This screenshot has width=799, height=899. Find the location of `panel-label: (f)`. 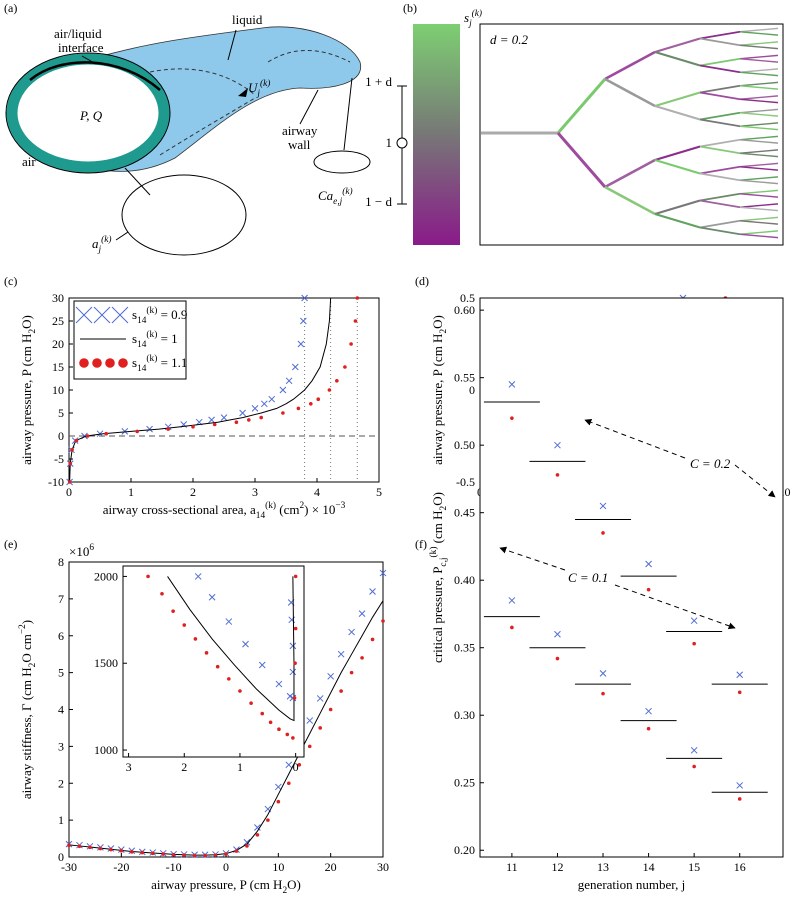

panel-label: (f) is located at coordinates (421, 544).